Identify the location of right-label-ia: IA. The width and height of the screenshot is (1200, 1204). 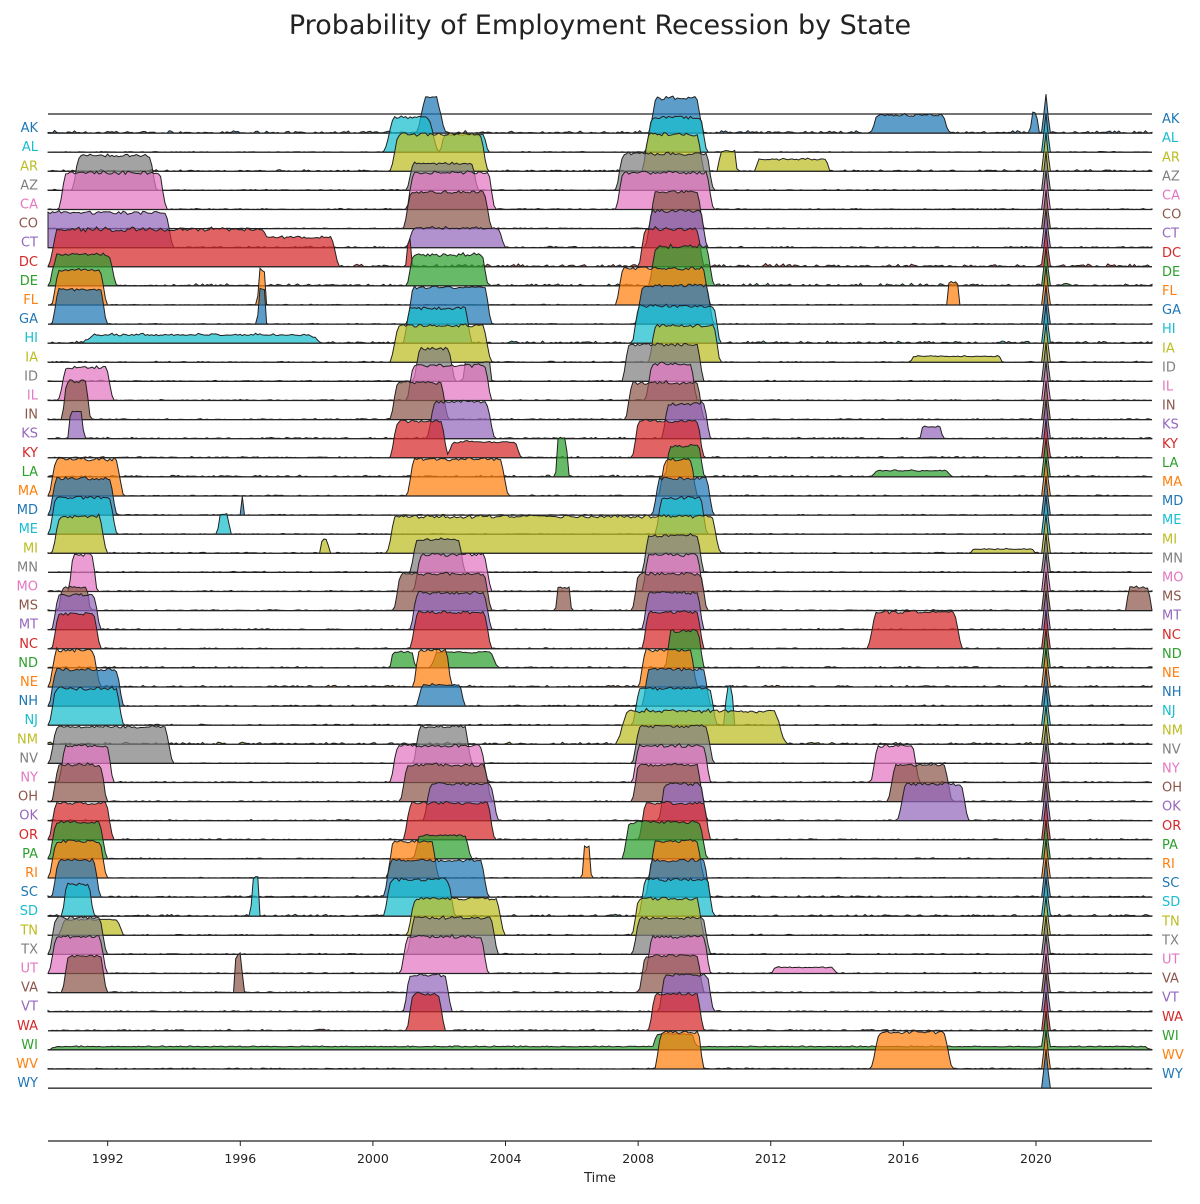
(1168, 348).